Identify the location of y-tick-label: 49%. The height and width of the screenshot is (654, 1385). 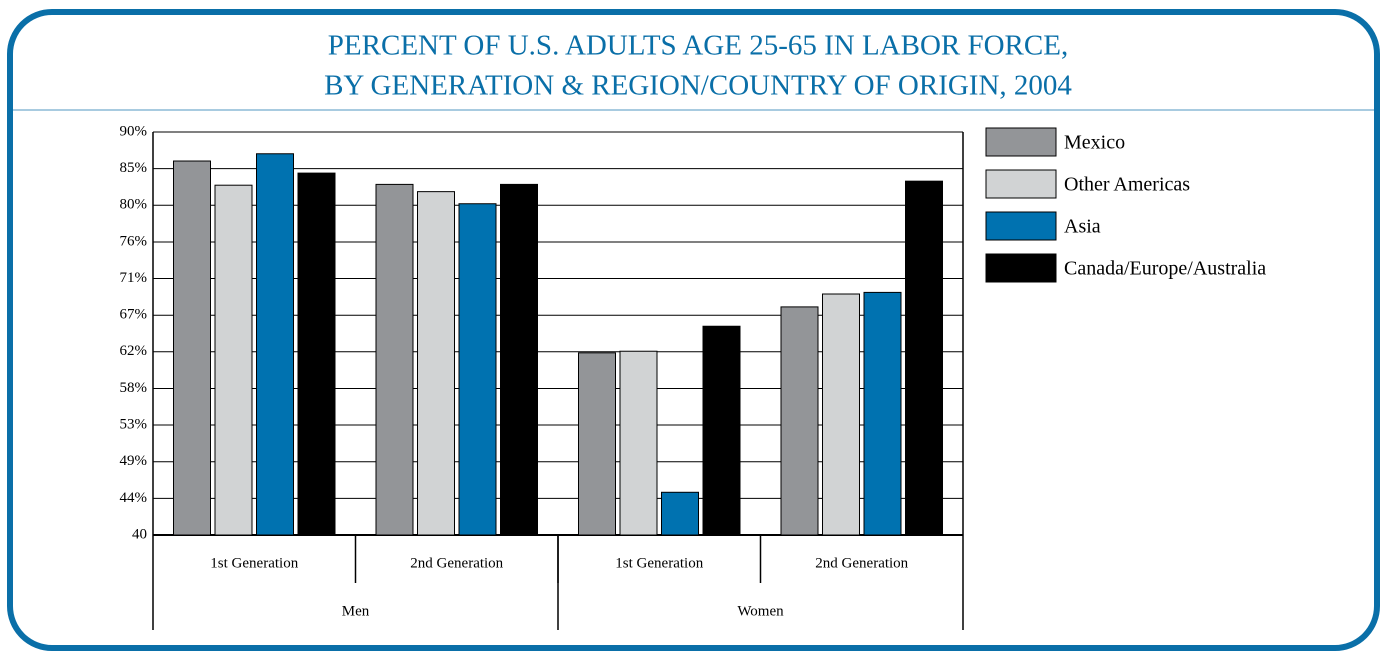
(134, 461).